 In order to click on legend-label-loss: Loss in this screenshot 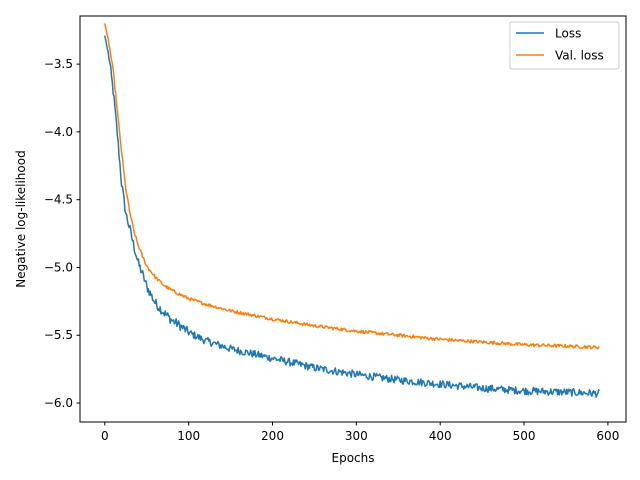, I will do `click(568, 34)`.